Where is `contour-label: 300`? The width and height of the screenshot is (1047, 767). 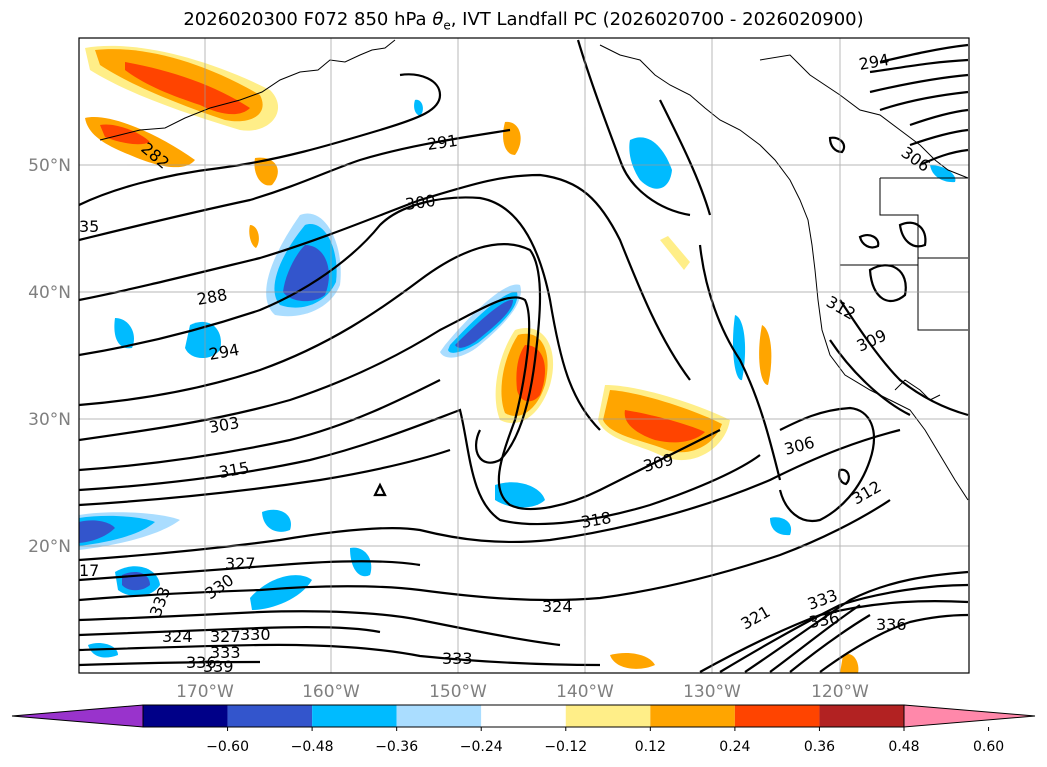
contour-label: 300 is located at coordinates (420, 202).